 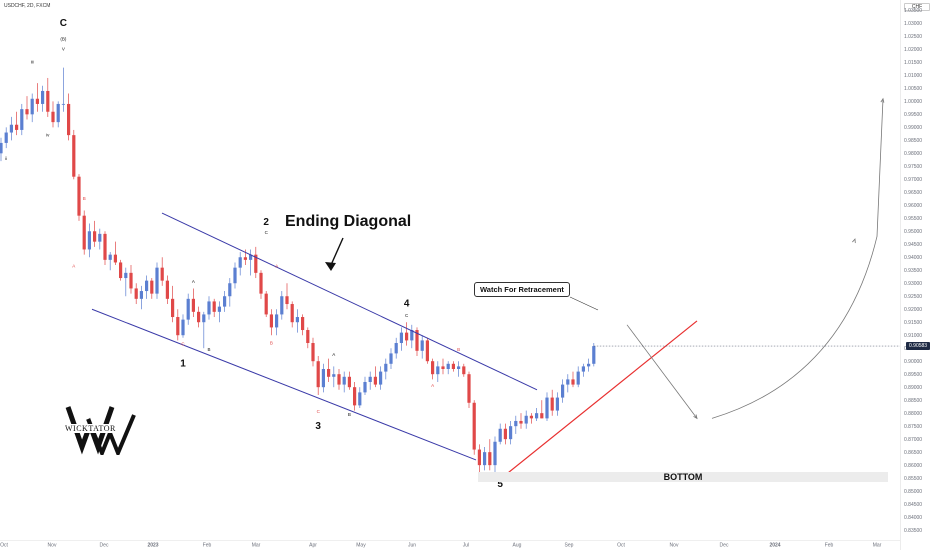 What do you see at coordinates (500, 484) in the screenshot?
I see `wave-label: 5` at bounding box center [500, 484].